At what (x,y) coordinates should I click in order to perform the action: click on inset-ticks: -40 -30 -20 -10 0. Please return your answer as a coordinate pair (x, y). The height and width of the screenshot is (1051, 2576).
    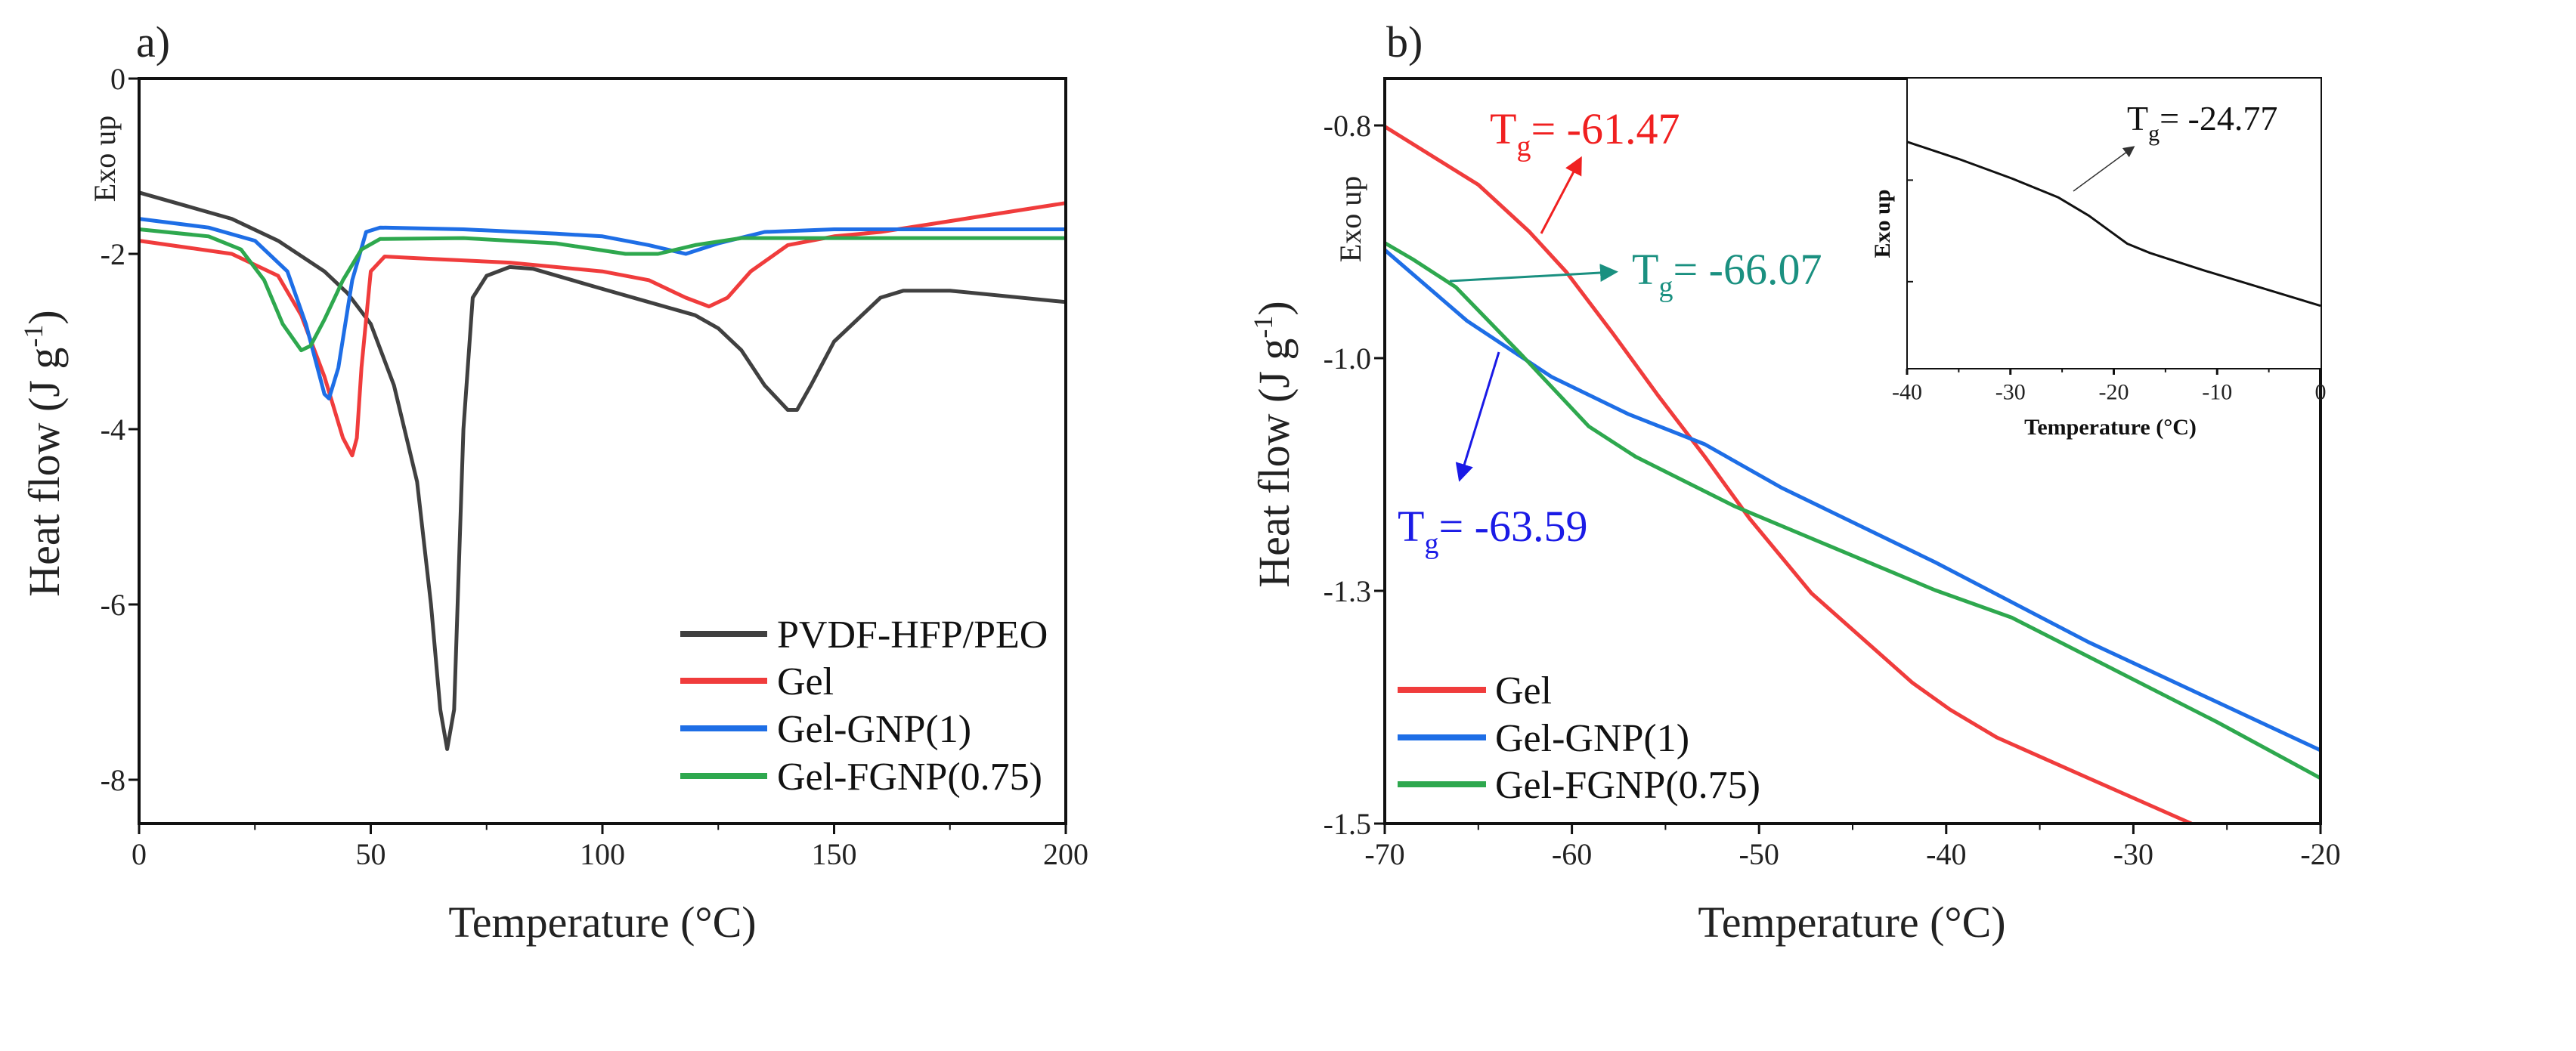
    Looking at the image, I should click on (2109, 292).